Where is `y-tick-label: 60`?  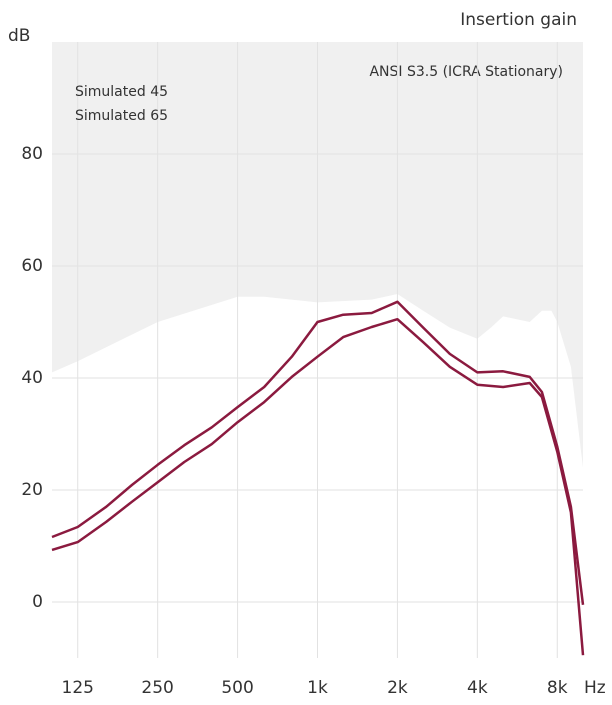
y-tick-label: 60 is located at coordinates (32, 266).